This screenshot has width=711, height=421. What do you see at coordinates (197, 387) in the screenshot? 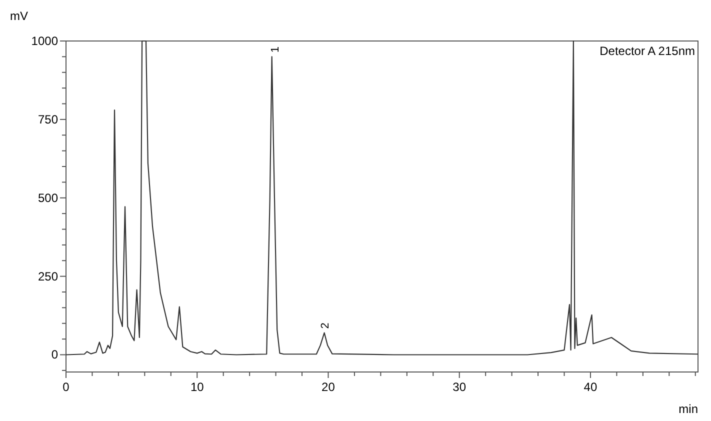
I see `x-tick-label: 10` at bounding box center [197, 387].